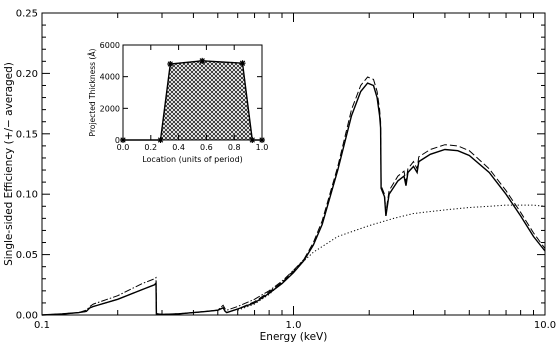 The height and width of the screenshot is (347, 558). What do you see at coordinates (110, 45) in the screenshot?
I see `inset-y-tick-label: 6000` at bounding box center [110, 45].